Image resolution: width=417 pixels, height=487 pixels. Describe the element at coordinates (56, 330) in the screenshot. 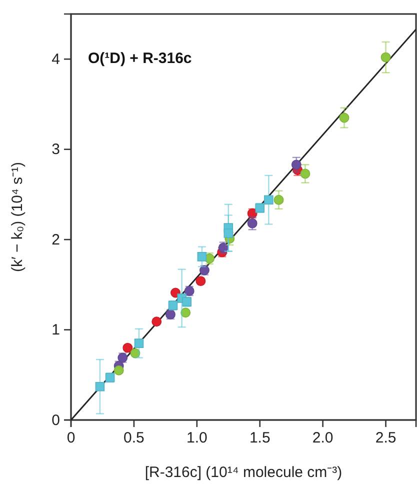

I see `y-tick-label: 1` at that location.